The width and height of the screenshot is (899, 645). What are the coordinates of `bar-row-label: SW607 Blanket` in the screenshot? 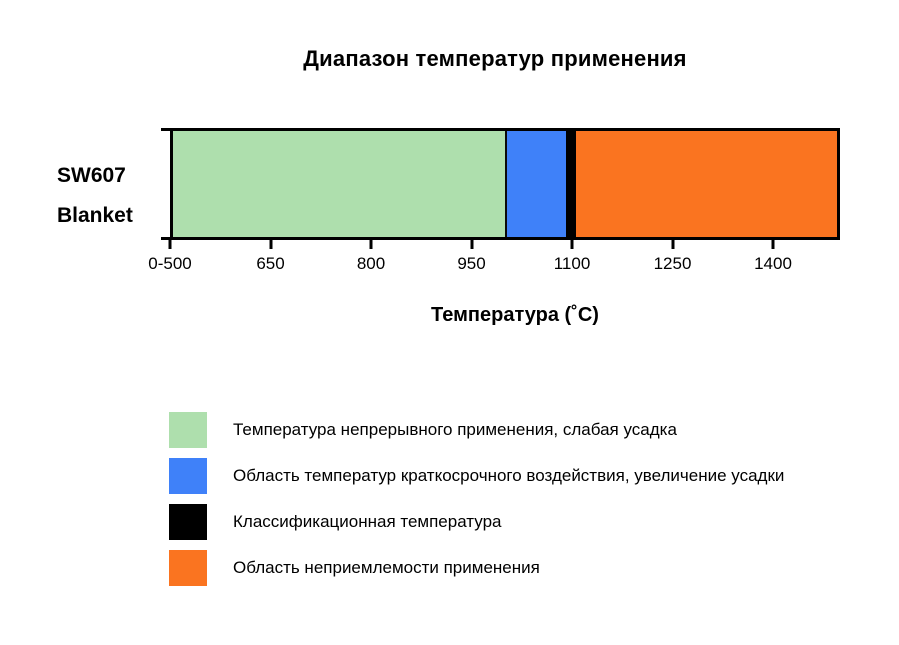 It's located at (95, 196).